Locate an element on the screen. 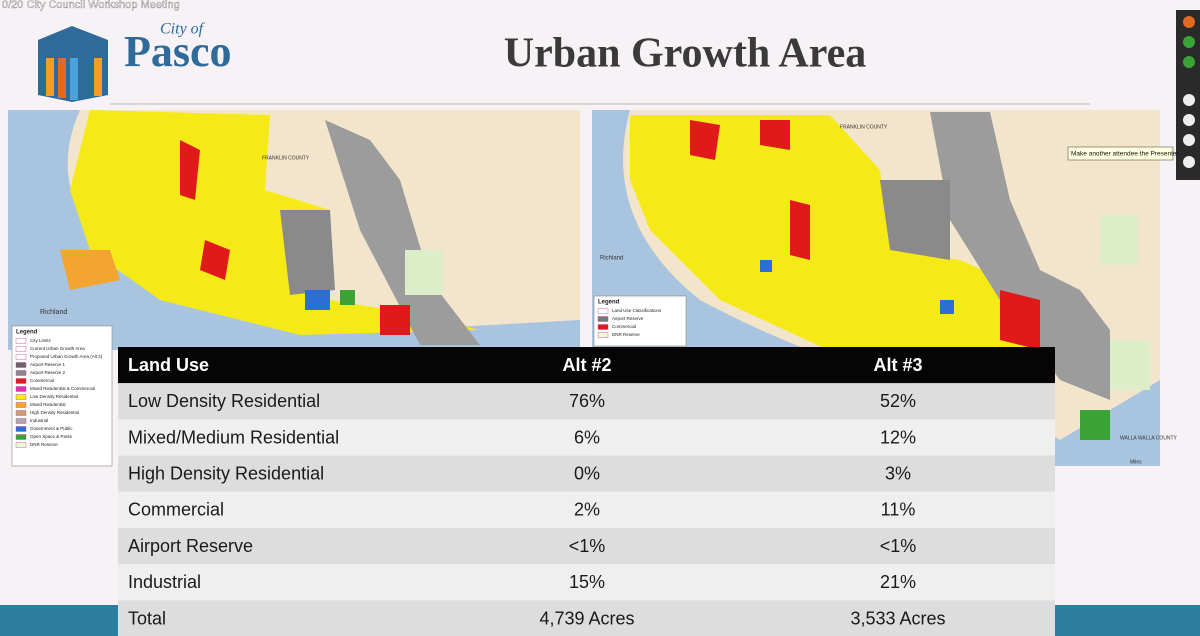 The image size is (1200, 636). table-cell: Airport Reserve is located at coordinates (190, 546).